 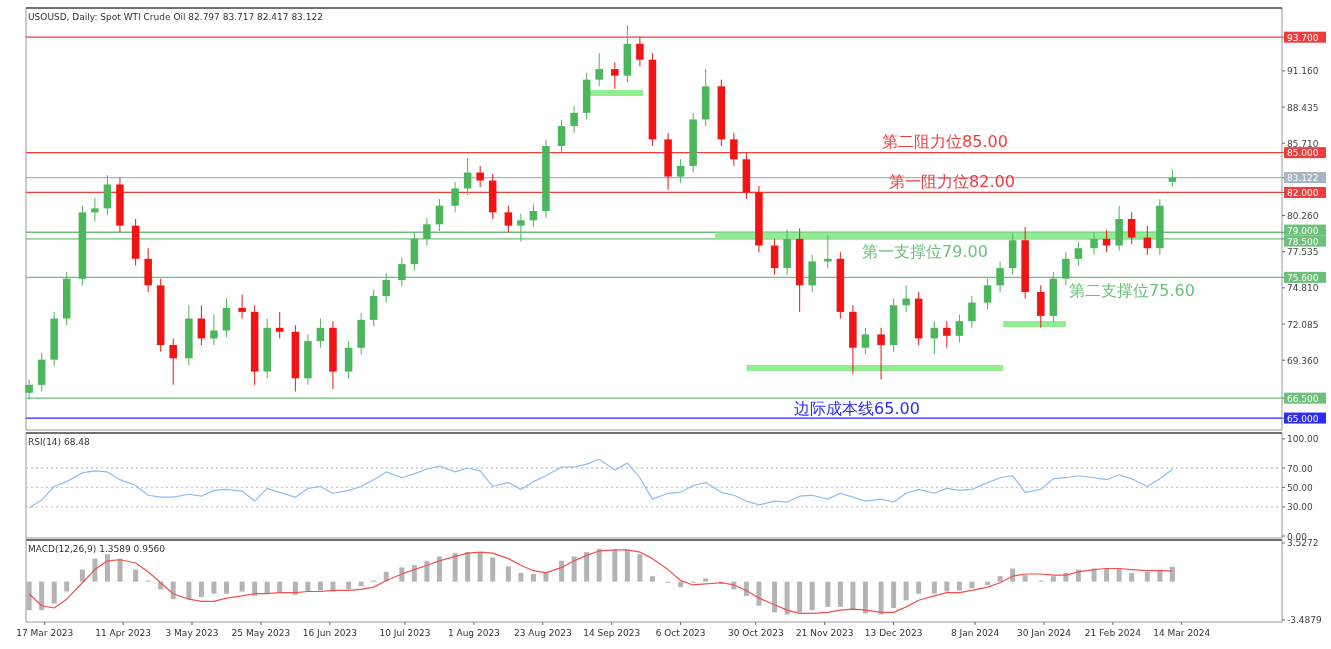 I want to click on y-tick-label: 74.810, so click(x=1303, y=288).